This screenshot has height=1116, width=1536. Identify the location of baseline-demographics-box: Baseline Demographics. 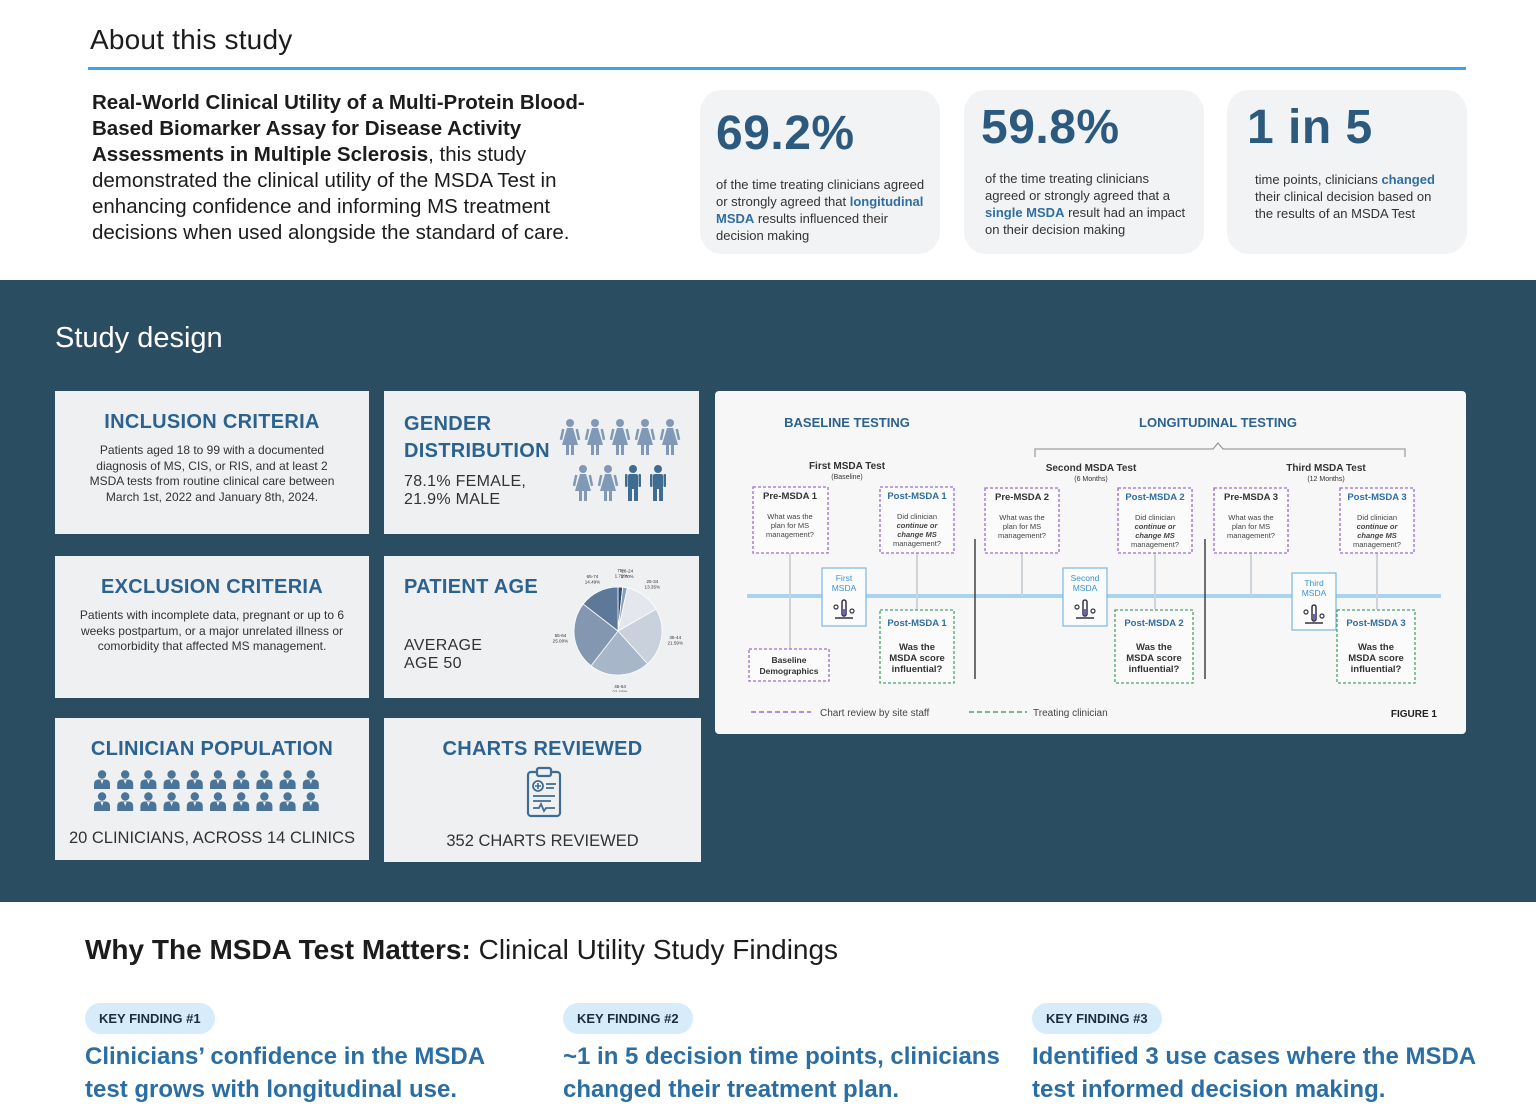
(789, 665).